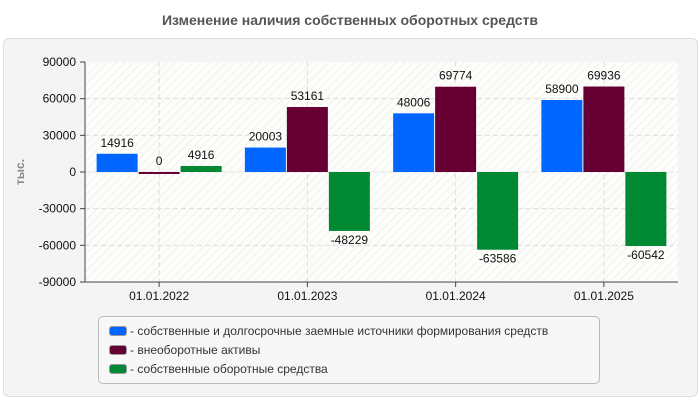 Image resolution: width=700 pixels, height=400 pixels. Describe the element at coordinates (562, 89) in the screenshot. I see `data-label: 58900` at that location.